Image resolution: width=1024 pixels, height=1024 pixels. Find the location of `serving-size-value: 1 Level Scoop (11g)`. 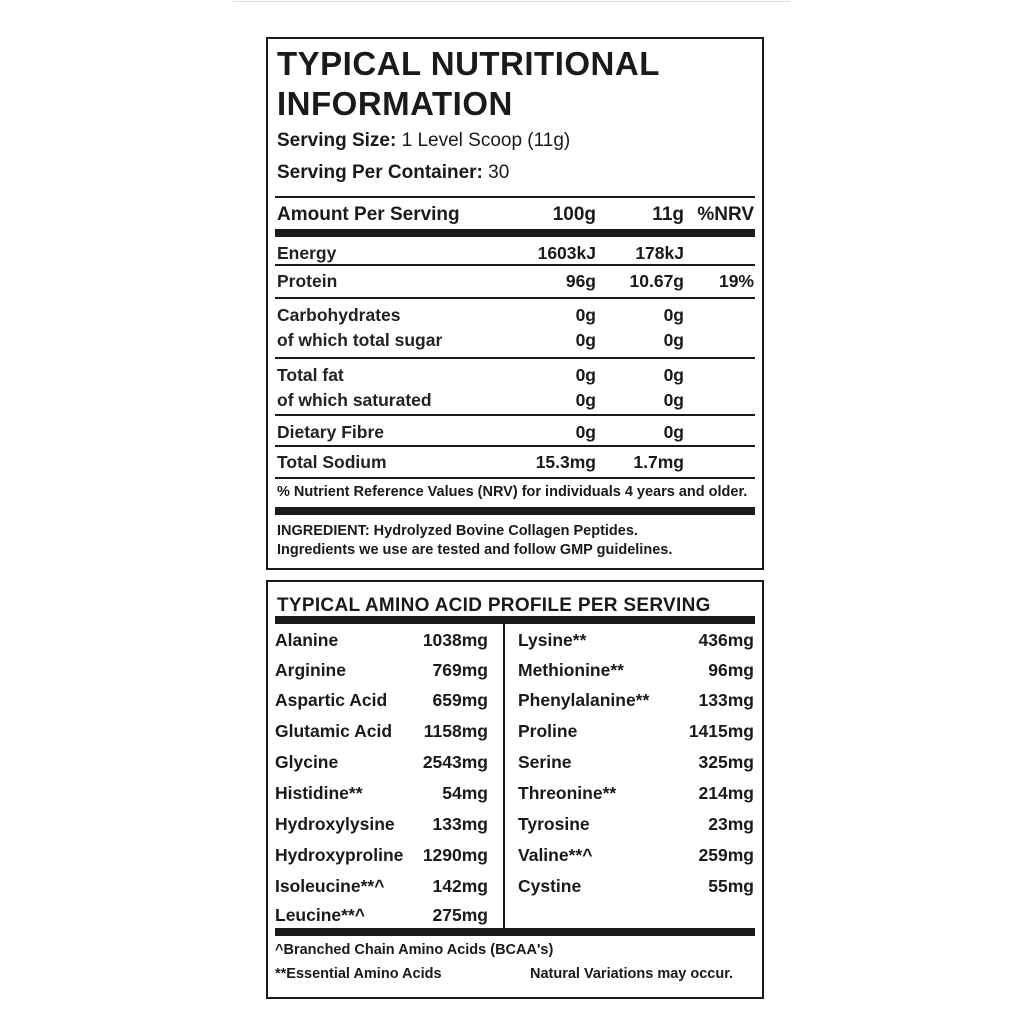

serving-size-value: 1 Level Scoop (11g) is located at coordinates (486, 140).